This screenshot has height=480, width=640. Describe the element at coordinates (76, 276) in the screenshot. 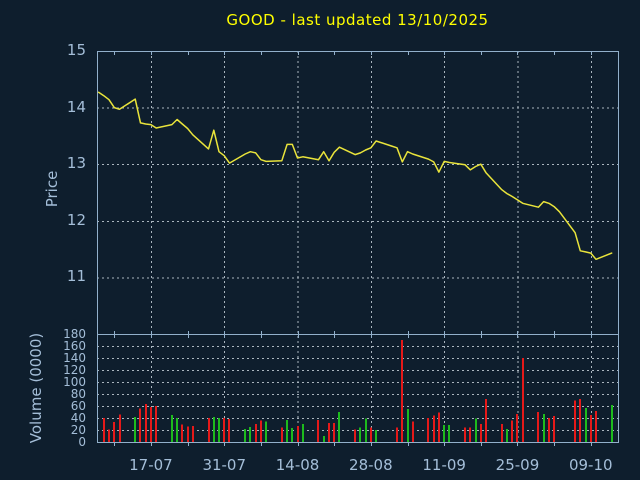

I see `price-tick-label: 11` at that location.